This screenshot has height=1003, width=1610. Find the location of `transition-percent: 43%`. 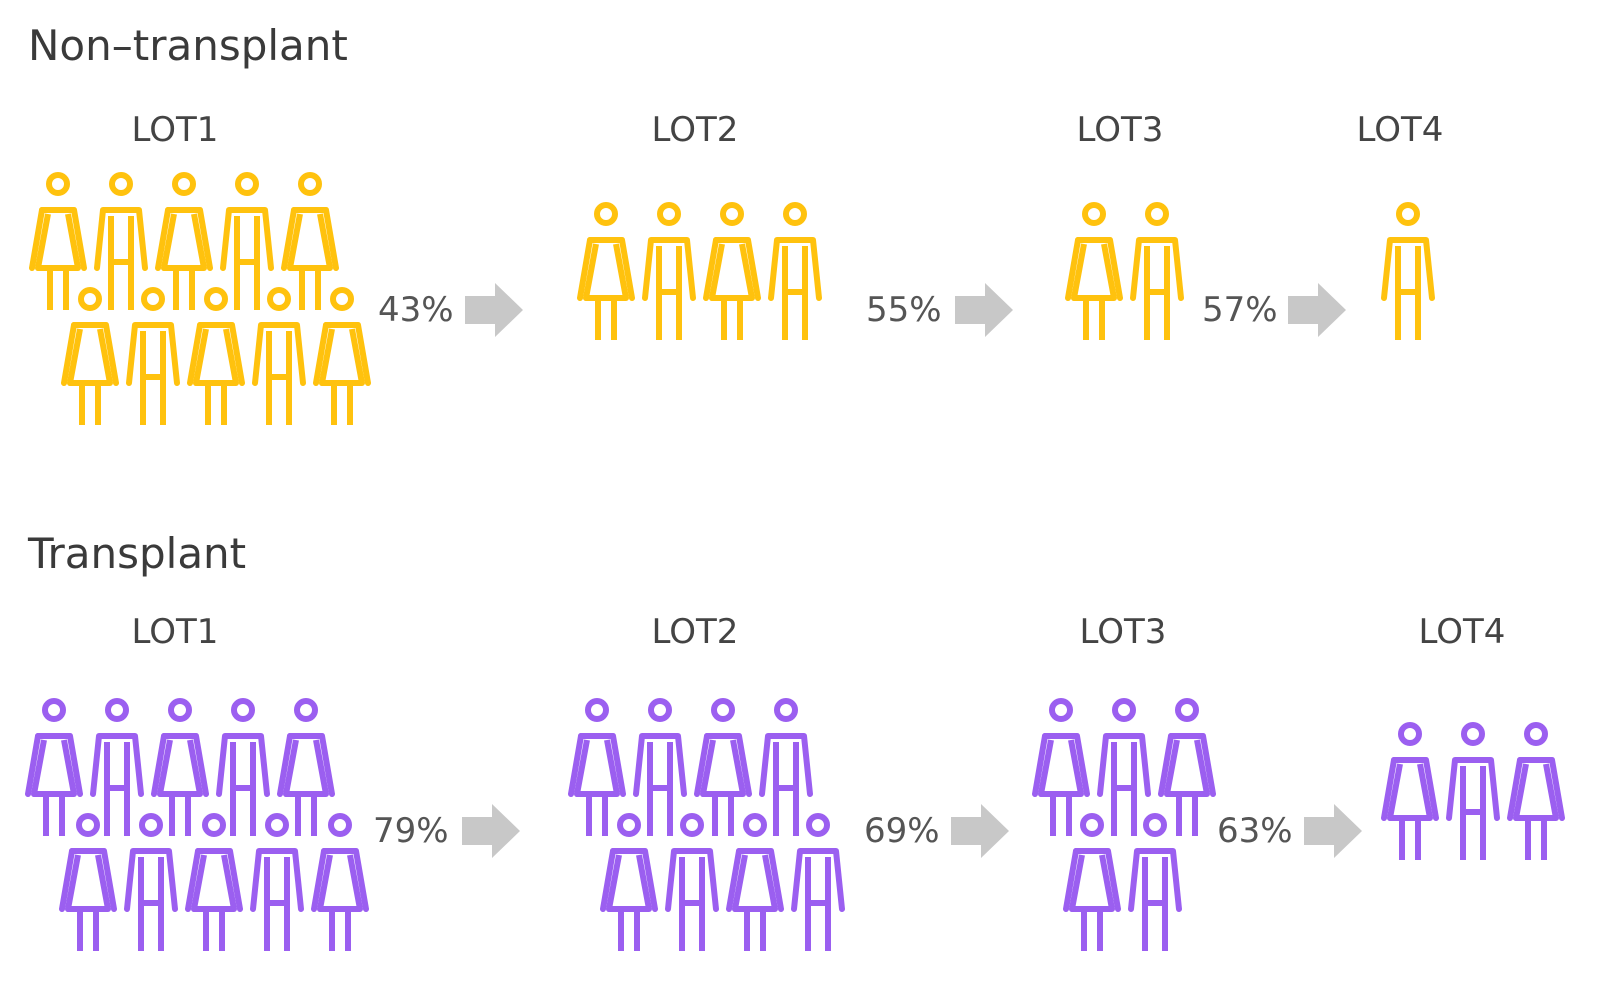

transition-percent: 43% is located at coordinates (416, 310).